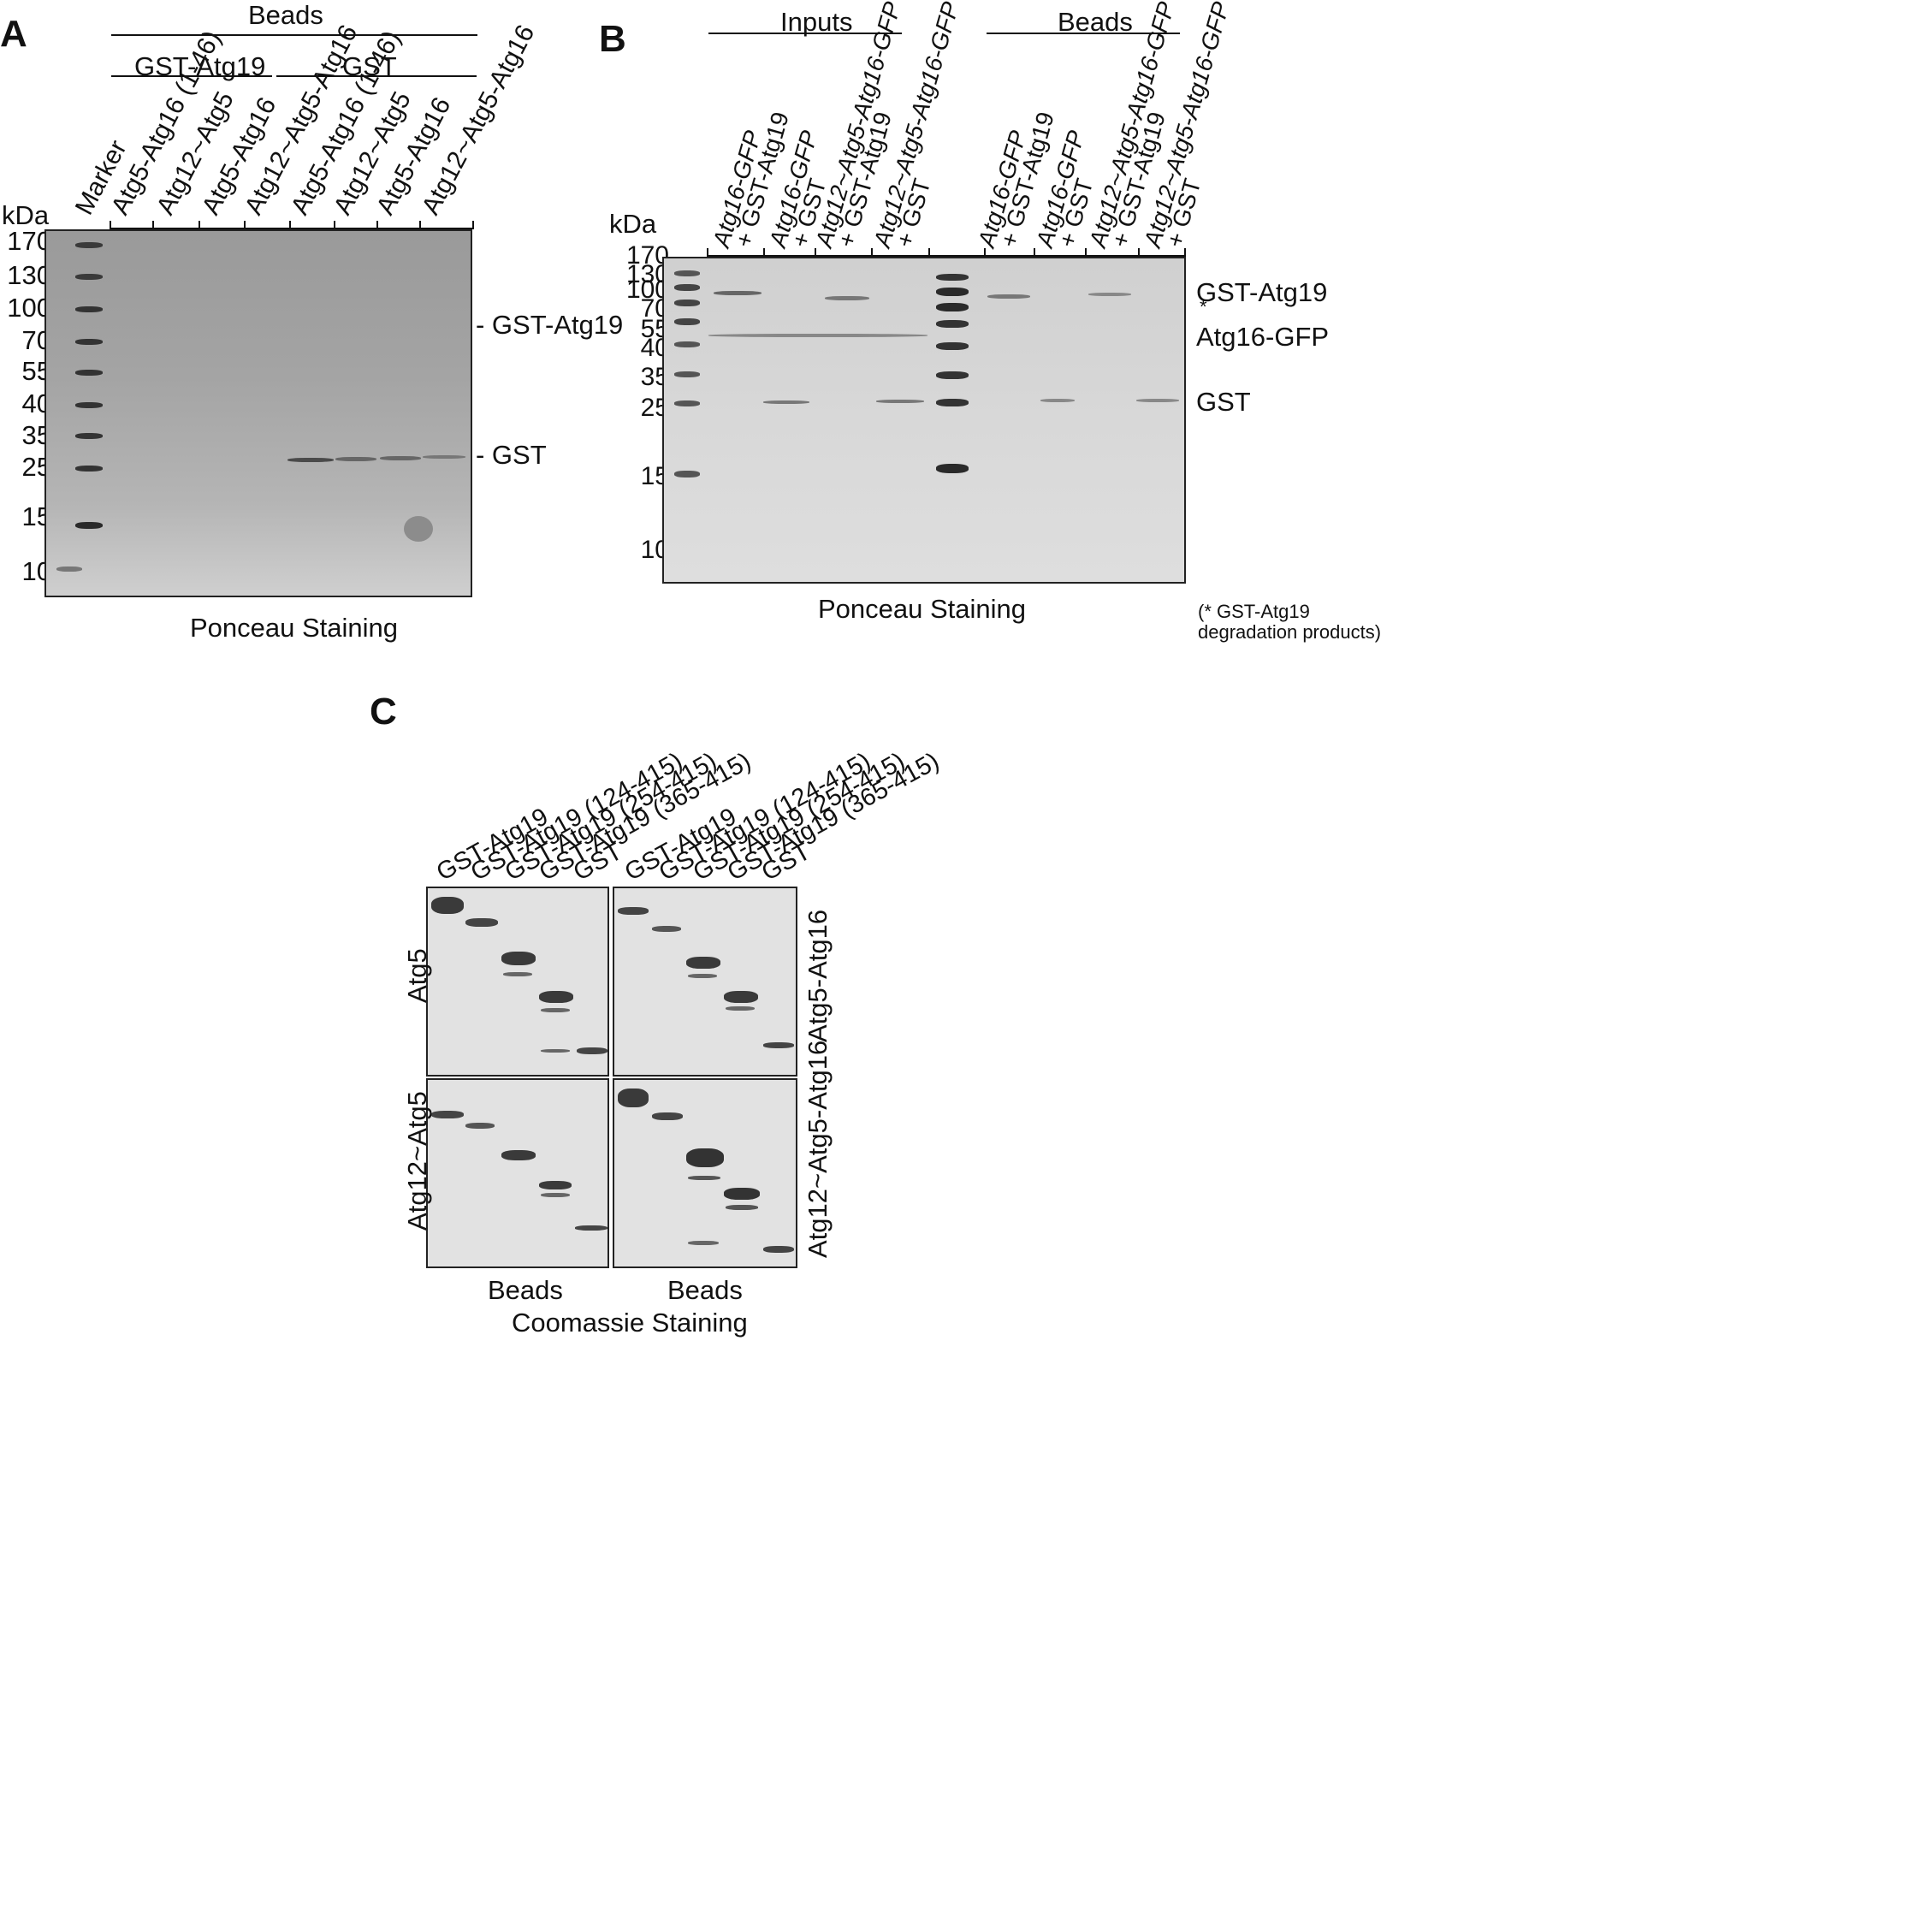  I want to click on panel-a-mw-label: 130, so click(29, 275).